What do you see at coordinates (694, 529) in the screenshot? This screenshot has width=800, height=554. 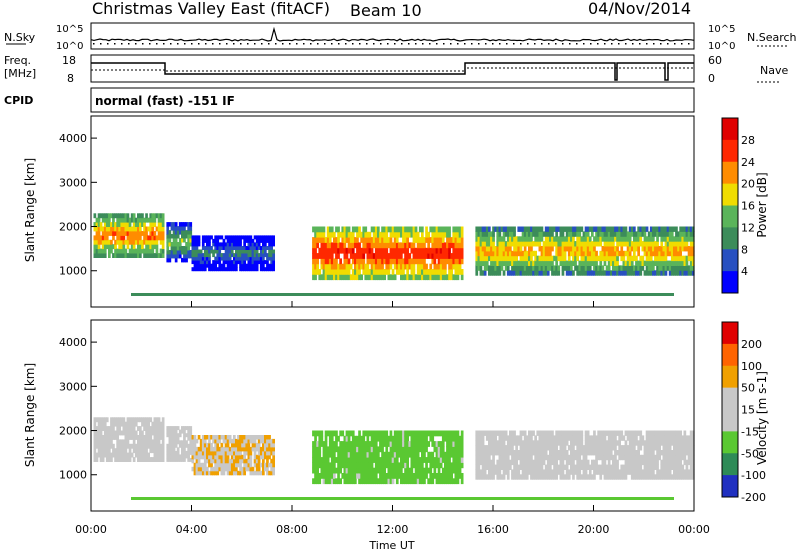 I see `x-tick-label: 00:00` at bounding box center [694, 529].